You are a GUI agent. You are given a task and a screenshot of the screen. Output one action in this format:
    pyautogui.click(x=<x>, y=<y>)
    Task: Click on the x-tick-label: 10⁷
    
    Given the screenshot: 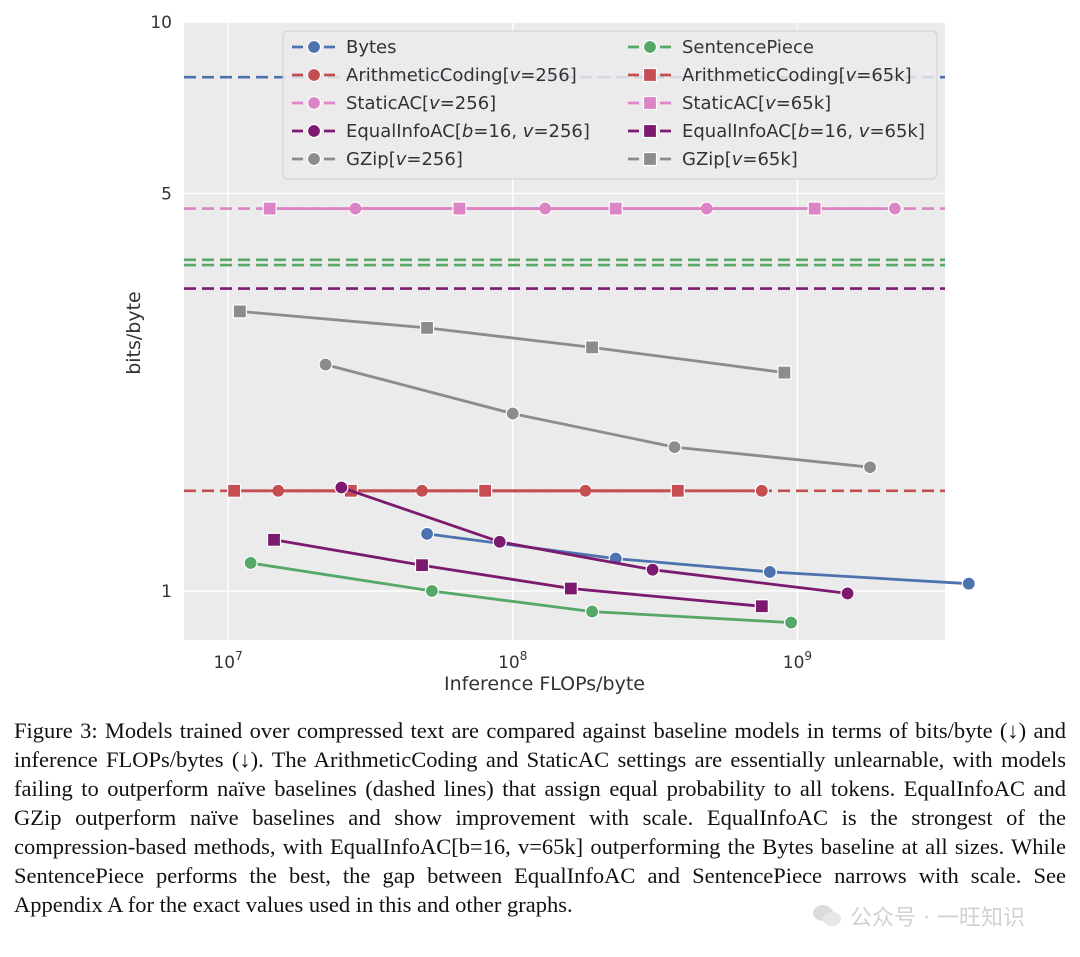 What is the action you would take?
    pyautogui.click(x=227, y=661)
    